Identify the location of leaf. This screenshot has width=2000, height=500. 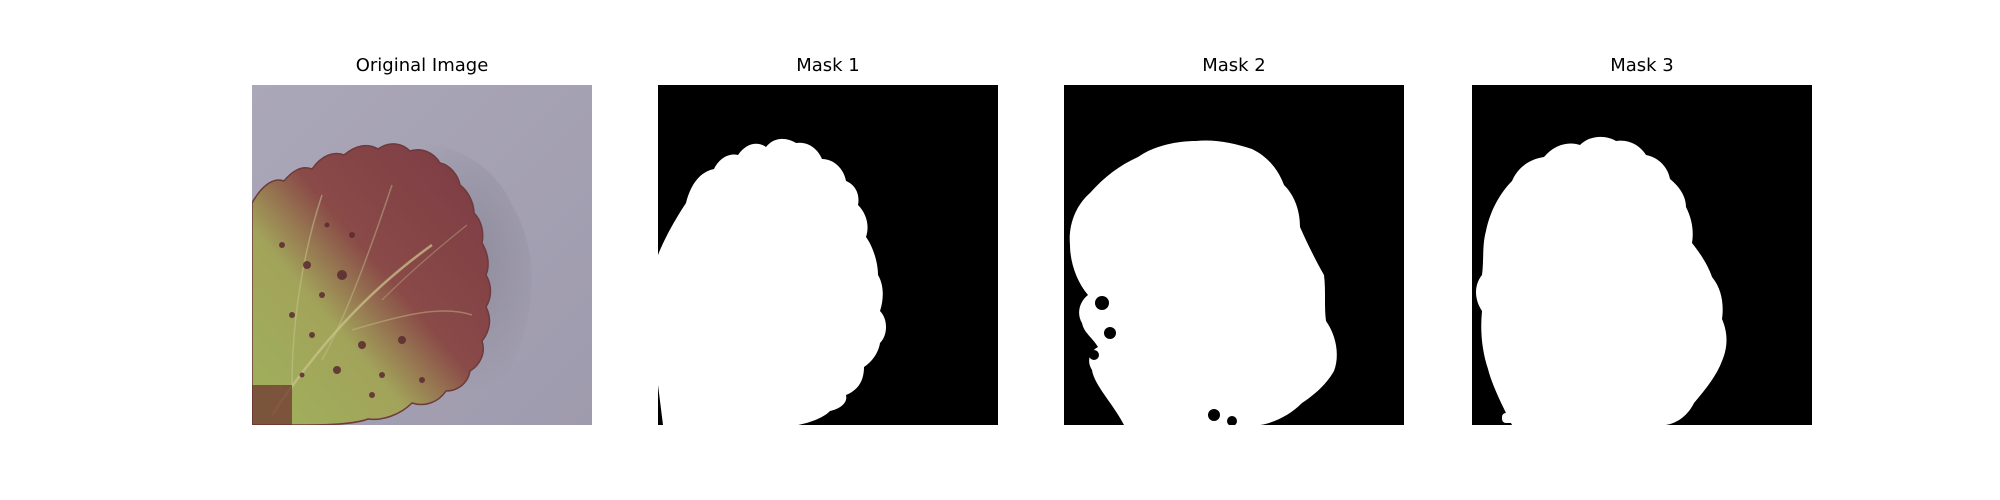
(372, 284).